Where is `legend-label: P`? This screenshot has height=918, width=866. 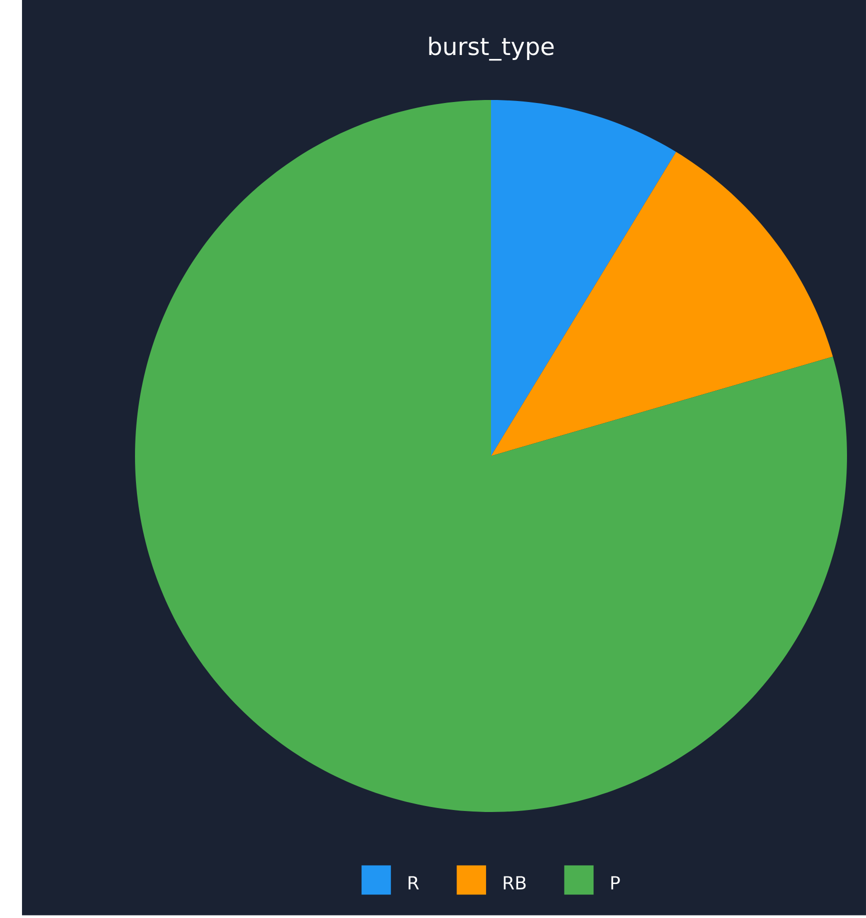 legend-label: P is located at coordinates (615, 883).